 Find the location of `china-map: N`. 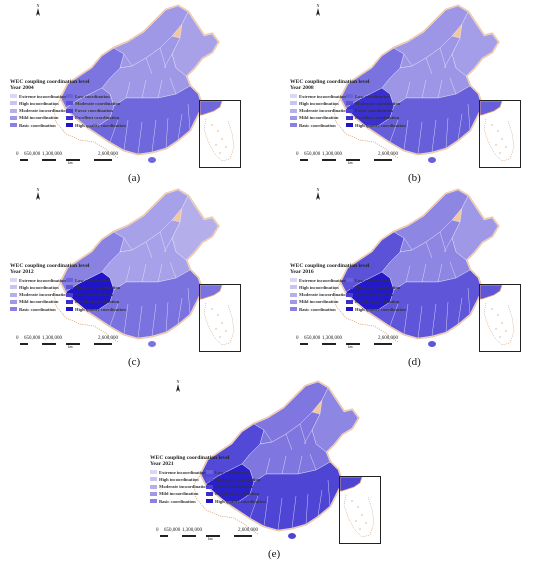

china-map: N is located at coordinates (128, 267).